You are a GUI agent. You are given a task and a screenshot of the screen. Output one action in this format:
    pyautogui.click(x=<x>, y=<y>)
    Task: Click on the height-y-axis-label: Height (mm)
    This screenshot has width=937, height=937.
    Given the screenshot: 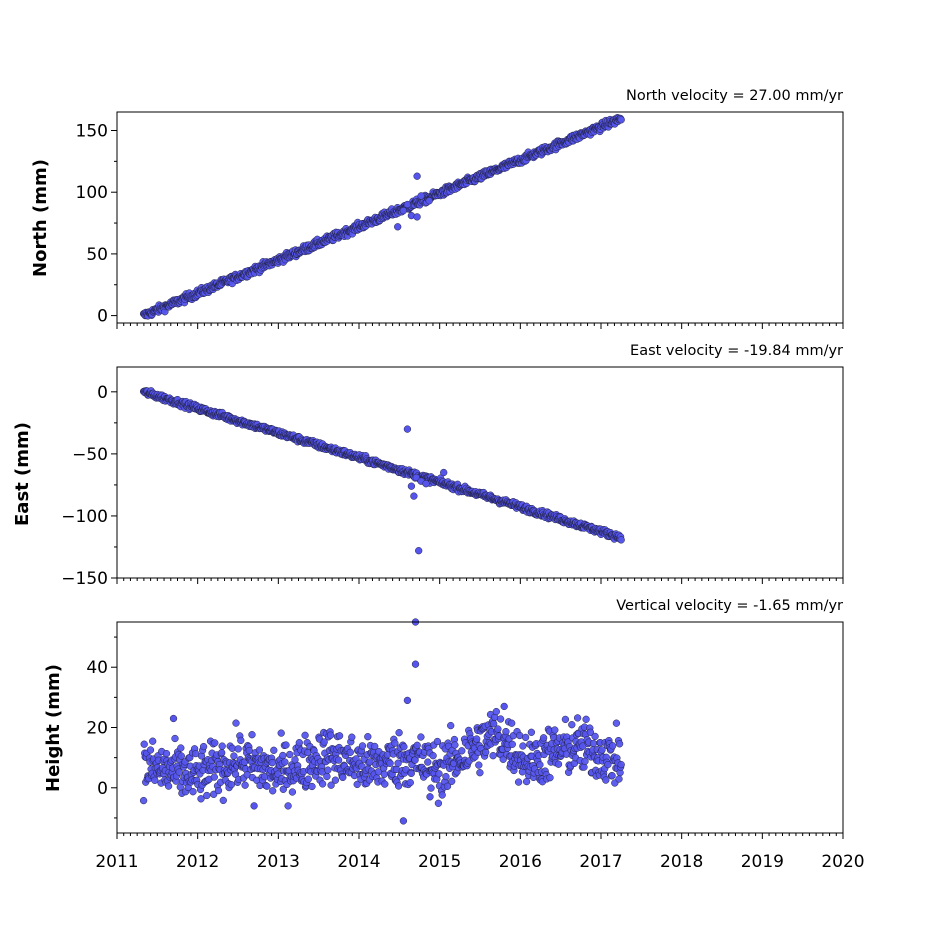 What is the action you would take?
    pyautogui.click(x=53, y=728)
    